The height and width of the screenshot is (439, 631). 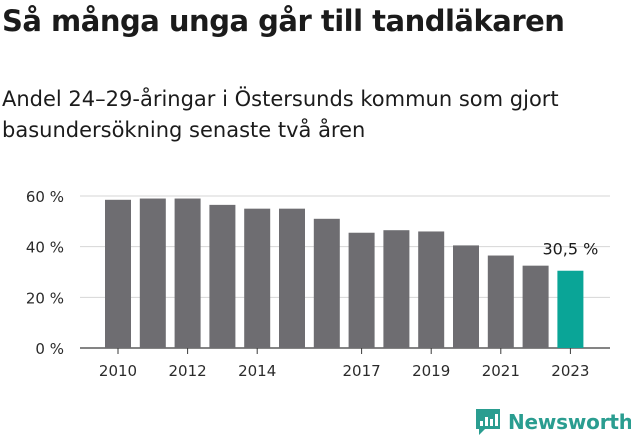 What do you see at coordinates (361, 290) in the screenshot?
I see `bar-2017` at bounding box center [361, 290].